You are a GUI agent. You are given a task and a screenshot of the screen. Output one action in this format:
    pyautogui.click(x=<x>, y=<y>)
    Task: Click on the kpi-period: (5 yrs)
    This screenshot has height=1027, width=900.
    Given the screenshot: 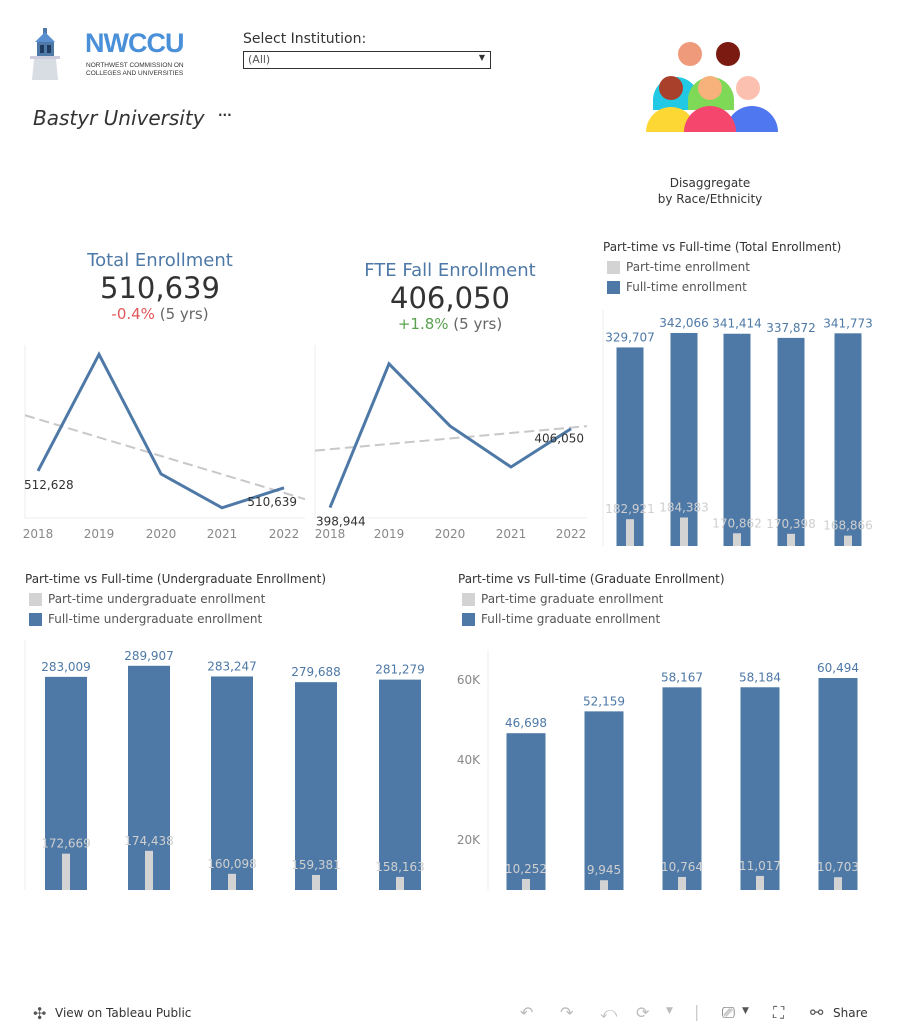 What is the action you would take?
    pyautogui.click(x=478, y=324)
    